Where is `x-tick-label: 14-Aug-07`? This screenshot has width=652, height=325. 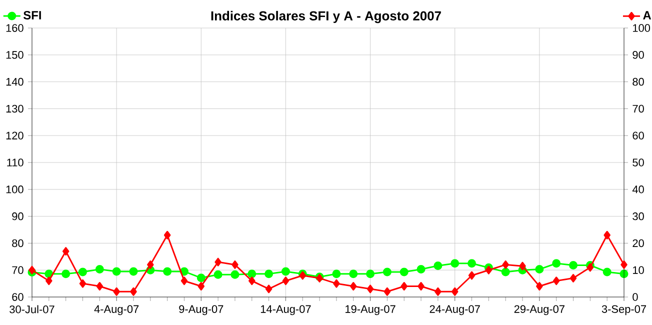
x-tick-label: 14-Aug-07 is located at coordinates (285, 310).